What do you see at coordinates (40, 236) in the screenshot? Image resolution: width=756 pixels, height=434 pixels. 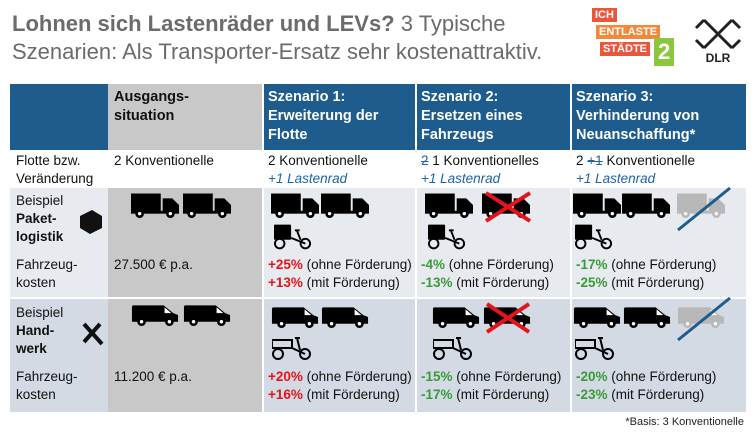 I see `label-line: logistik` at bounding box center [40, 236].